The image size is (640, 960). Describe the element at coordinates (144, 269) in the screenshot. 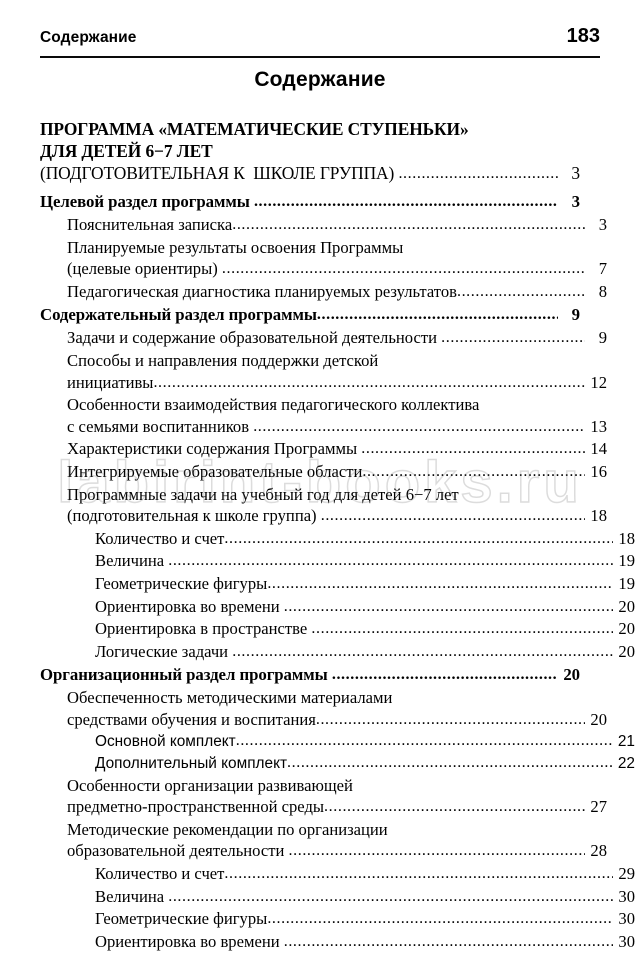

I see `toc-entry-label: (целевые ориентиры)` at that location.